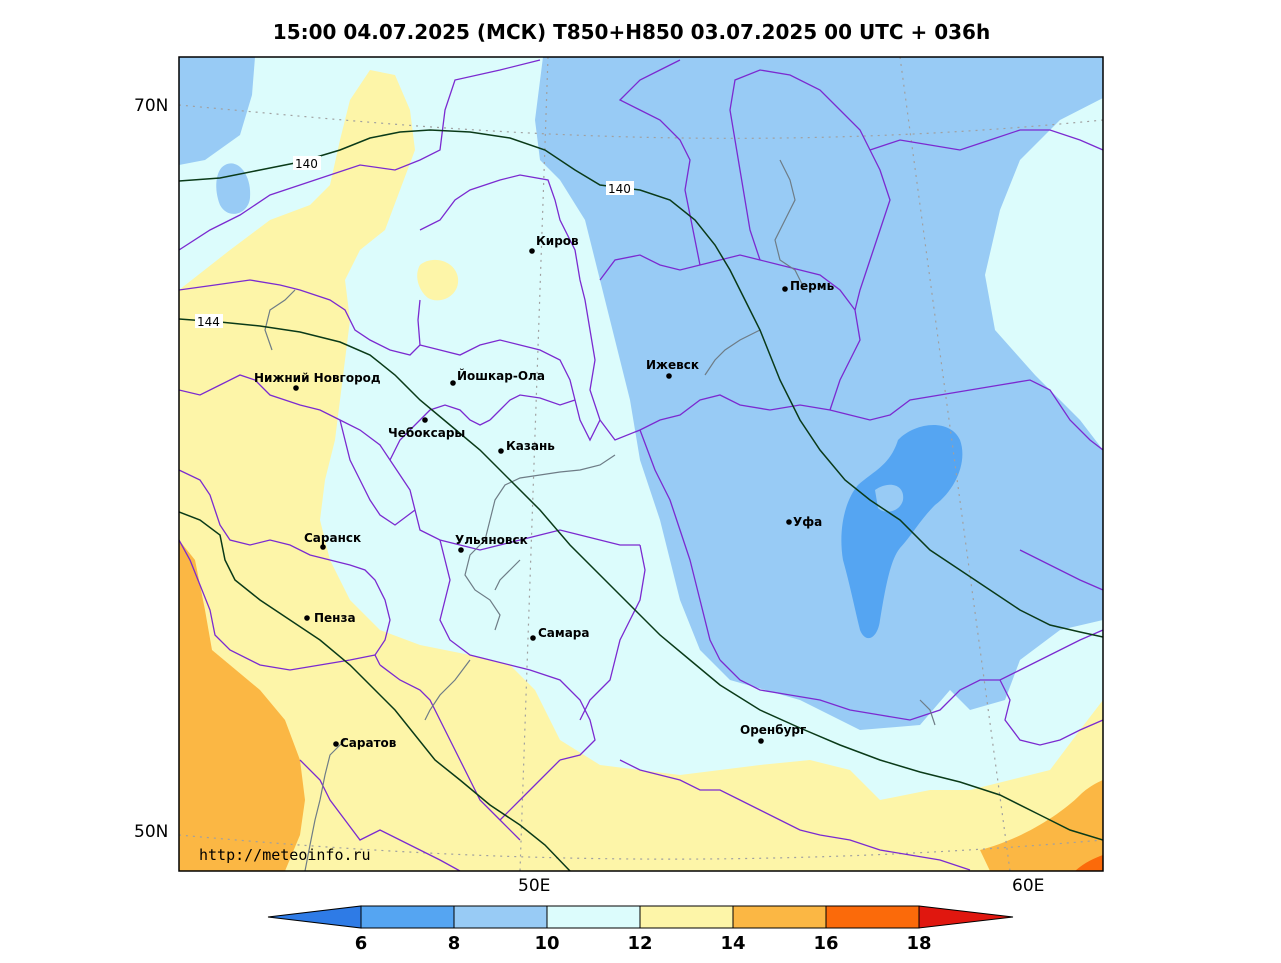 The width and height of the screenshot is (1281, 963). I want to click on lat-label-50n: 50N, so click(151, 832).